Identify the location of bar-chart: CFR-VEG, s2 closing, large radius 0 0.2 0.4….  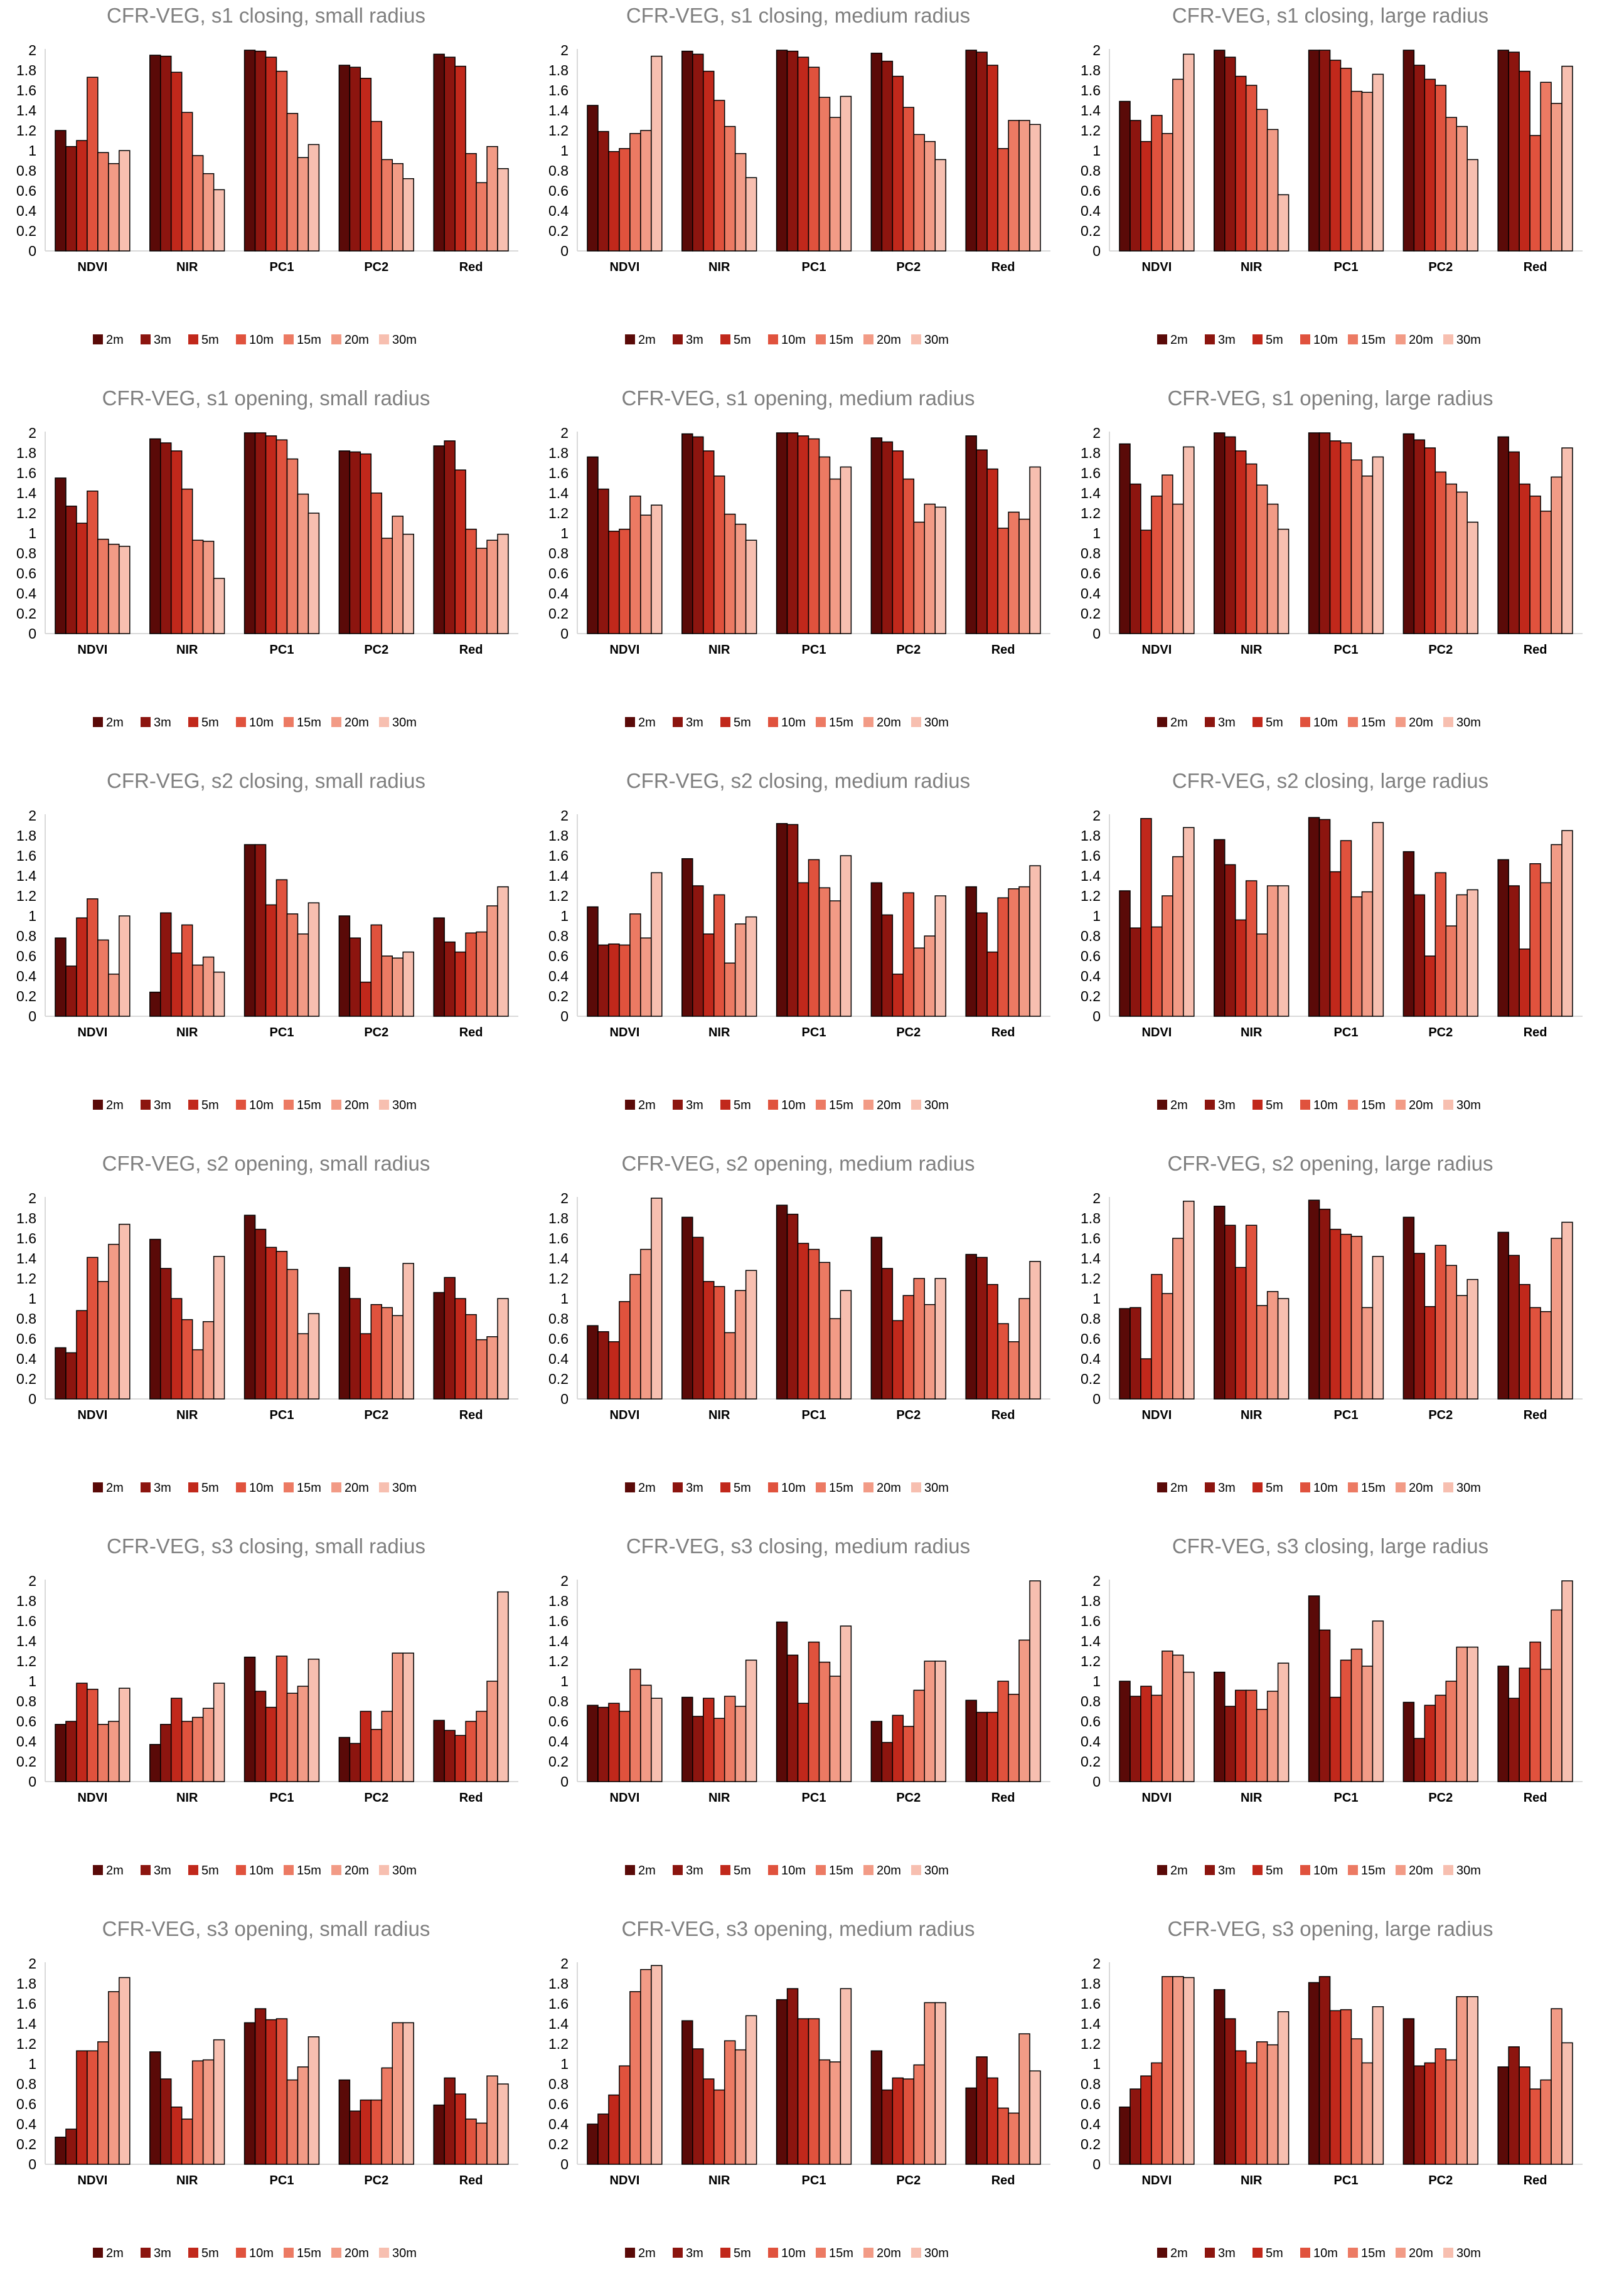
(1332, 940).